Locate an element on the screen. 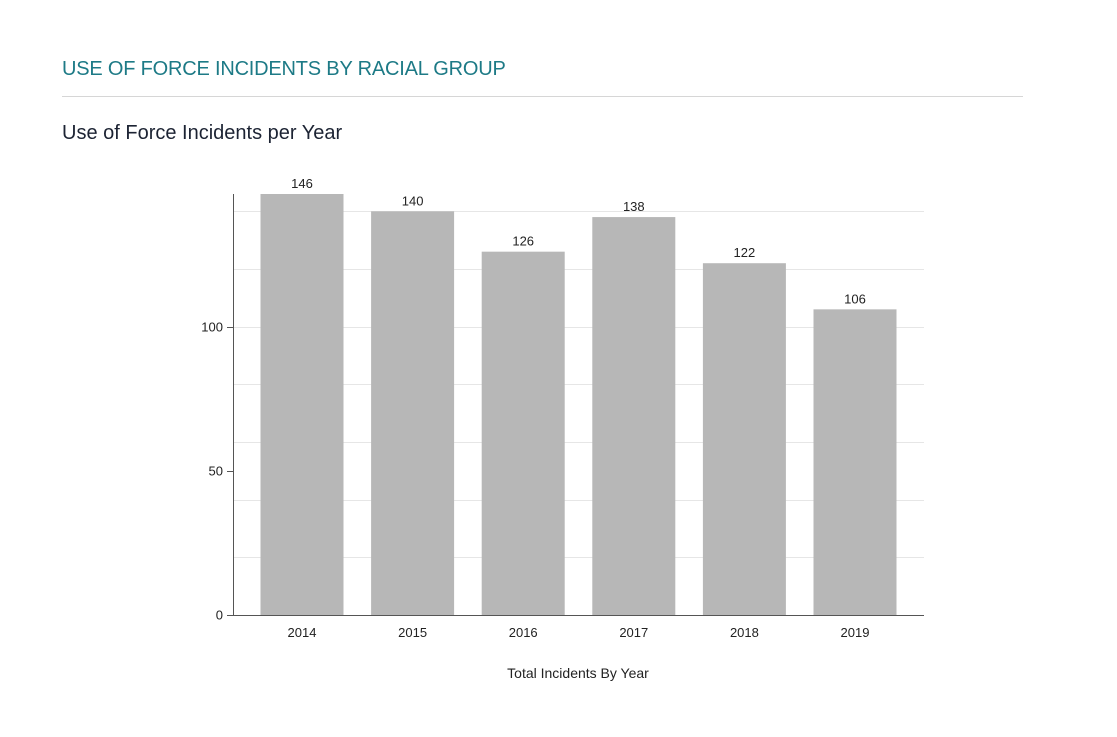 This screenshot has height=737, width=1117. data-label-2019: 106 is located at coordinates (855, 298).